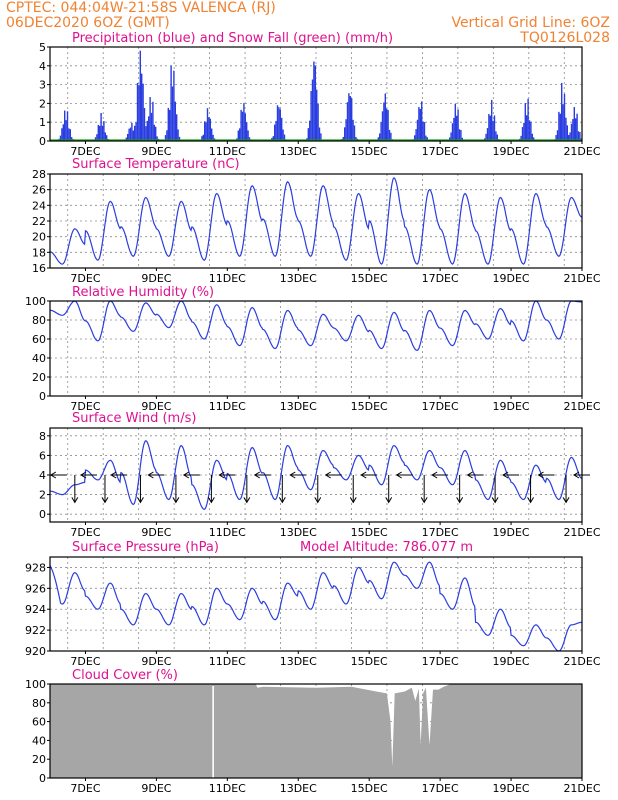 This screenshot has width=618, height=800. I want to click on y-tick-label: 80, so click(39, 703).